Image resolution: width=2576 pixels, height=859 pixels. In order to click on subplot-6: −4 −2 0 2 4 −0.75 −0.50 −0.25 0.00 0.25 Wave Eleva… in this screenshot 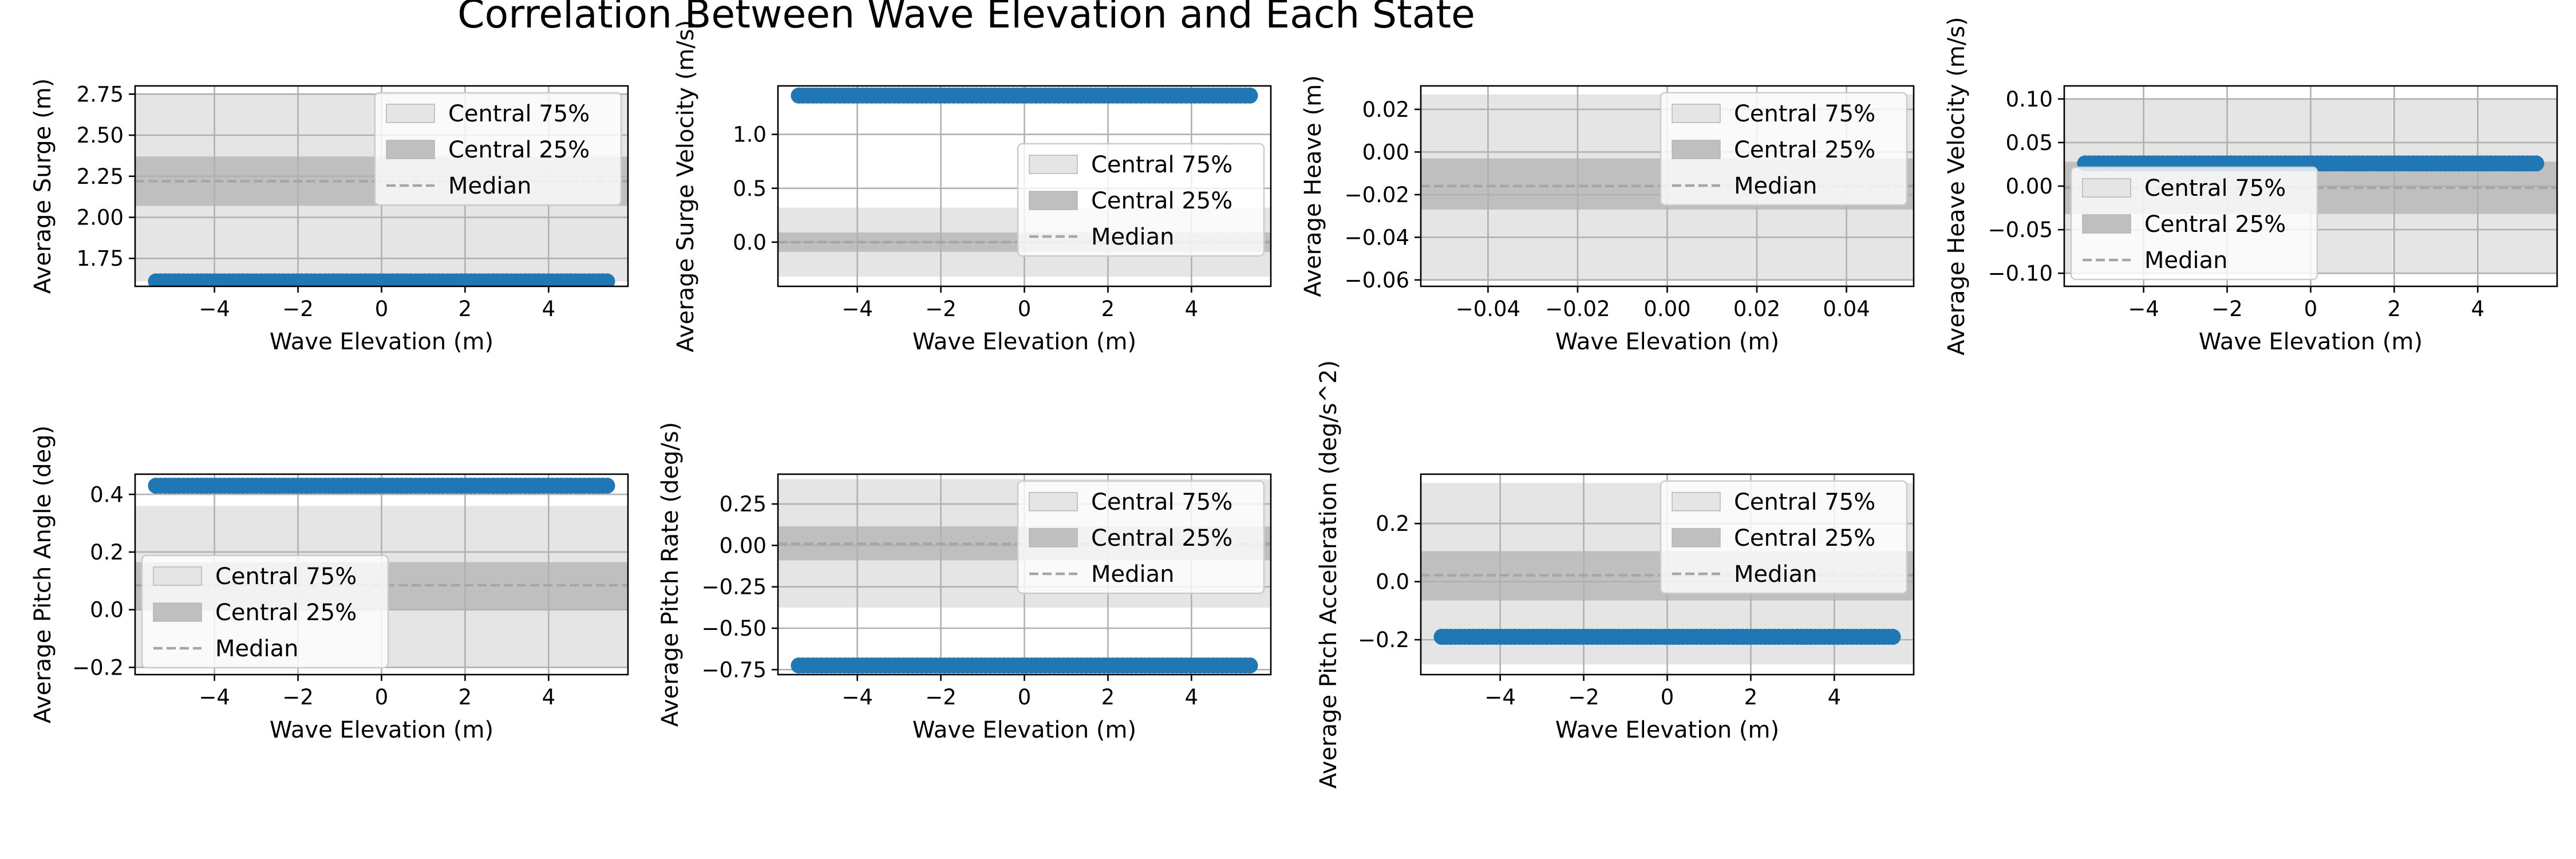, I will do `click(964, 582)`.